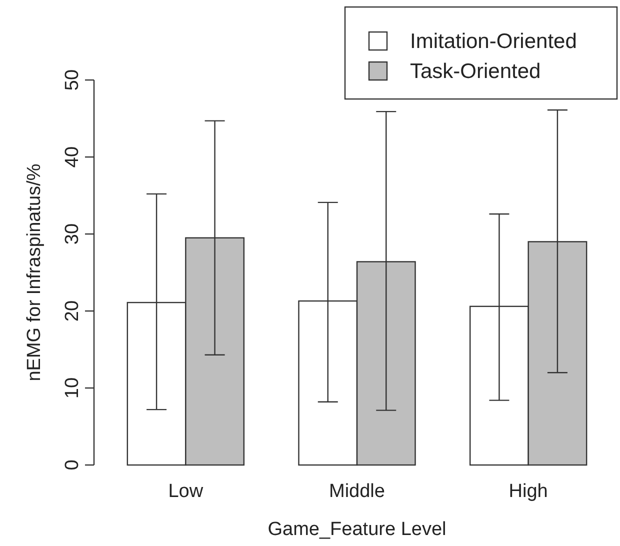  I want to click on y-tick-label: 40, so click(72, 157).